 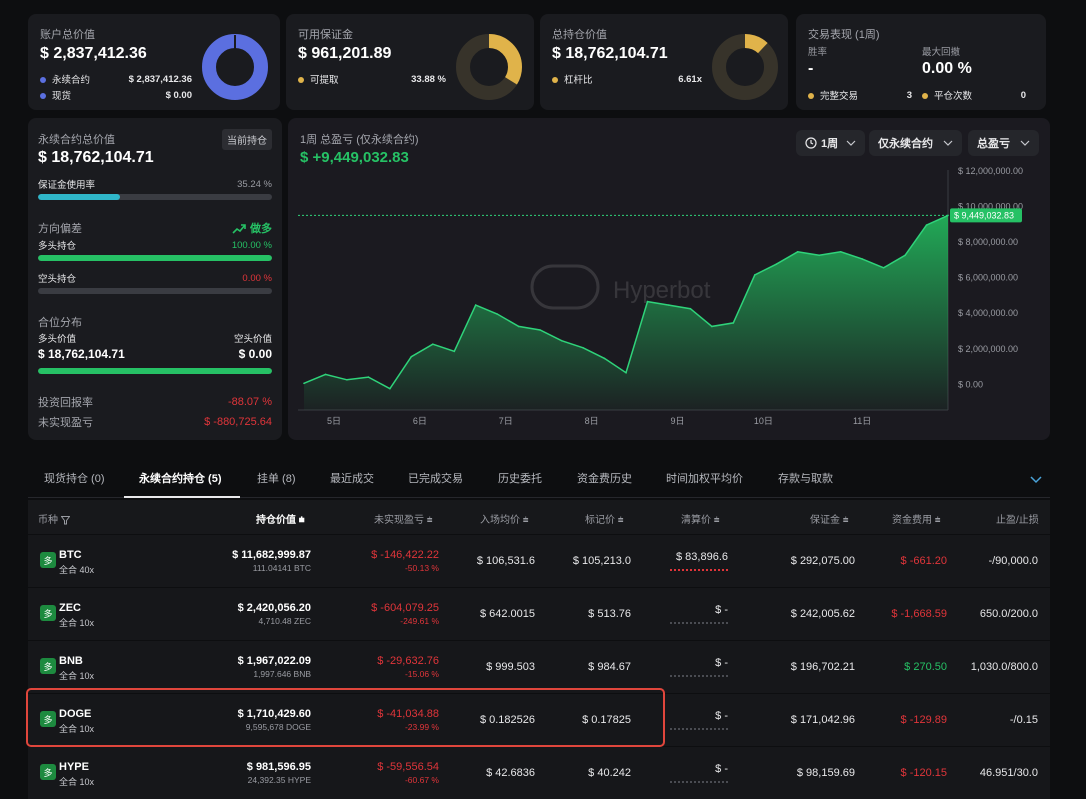 I want to click on tpsl-value: -/90,000.0, so click(x=1013, y=561).